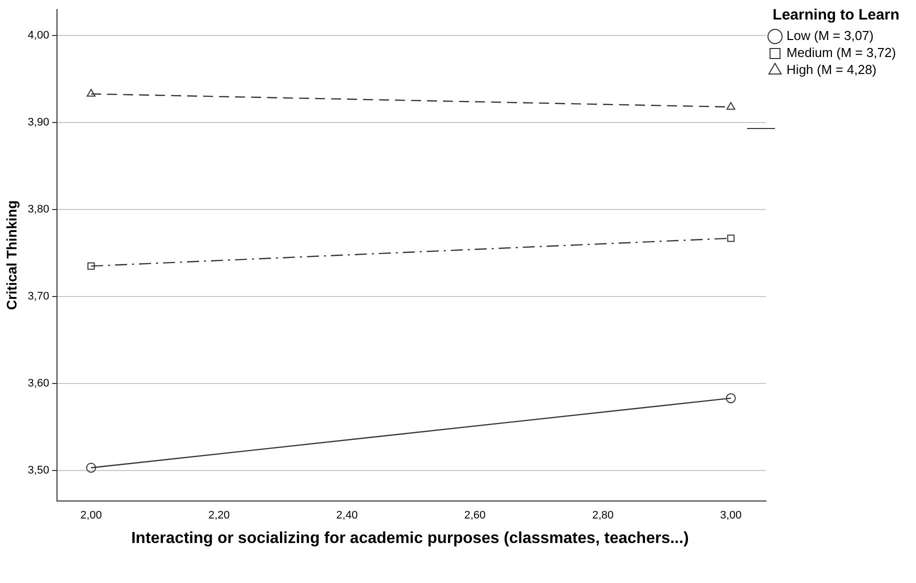 The height and width of the screenshot is (583, 916). I want to click on x-tick-label: 2,80, so click(603, 515).